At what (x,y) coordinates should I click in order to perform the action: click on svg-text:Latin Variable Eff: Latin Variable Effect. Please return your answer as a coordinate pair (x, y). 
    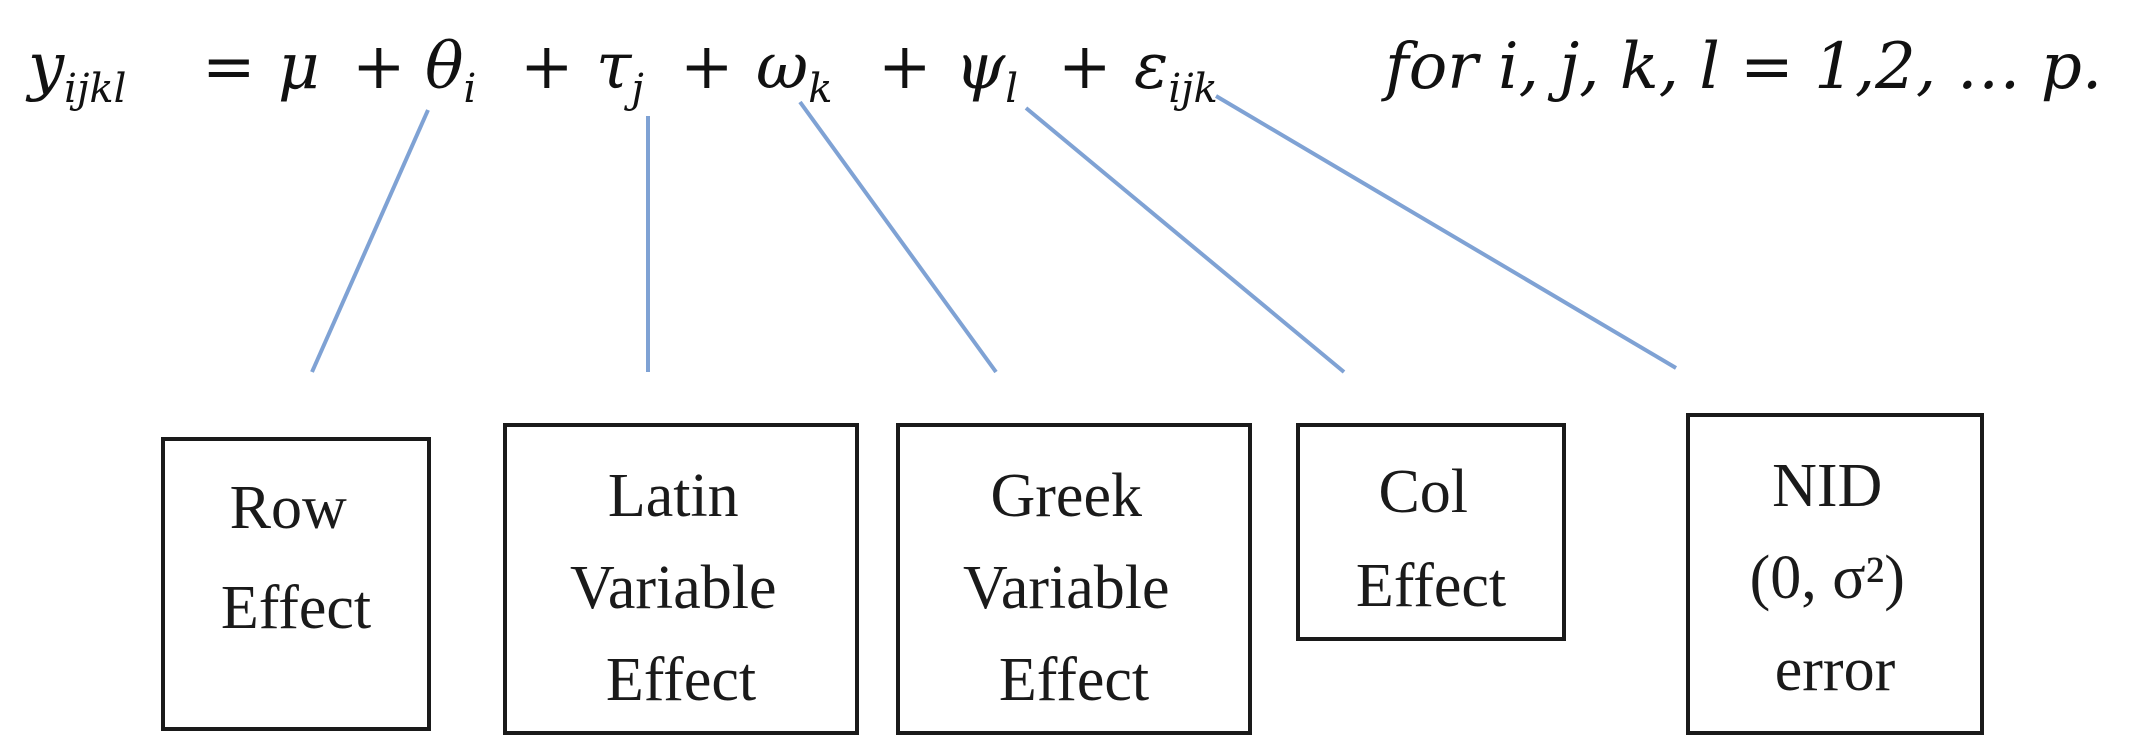
    Looking at the image, I should click on (681, 588).